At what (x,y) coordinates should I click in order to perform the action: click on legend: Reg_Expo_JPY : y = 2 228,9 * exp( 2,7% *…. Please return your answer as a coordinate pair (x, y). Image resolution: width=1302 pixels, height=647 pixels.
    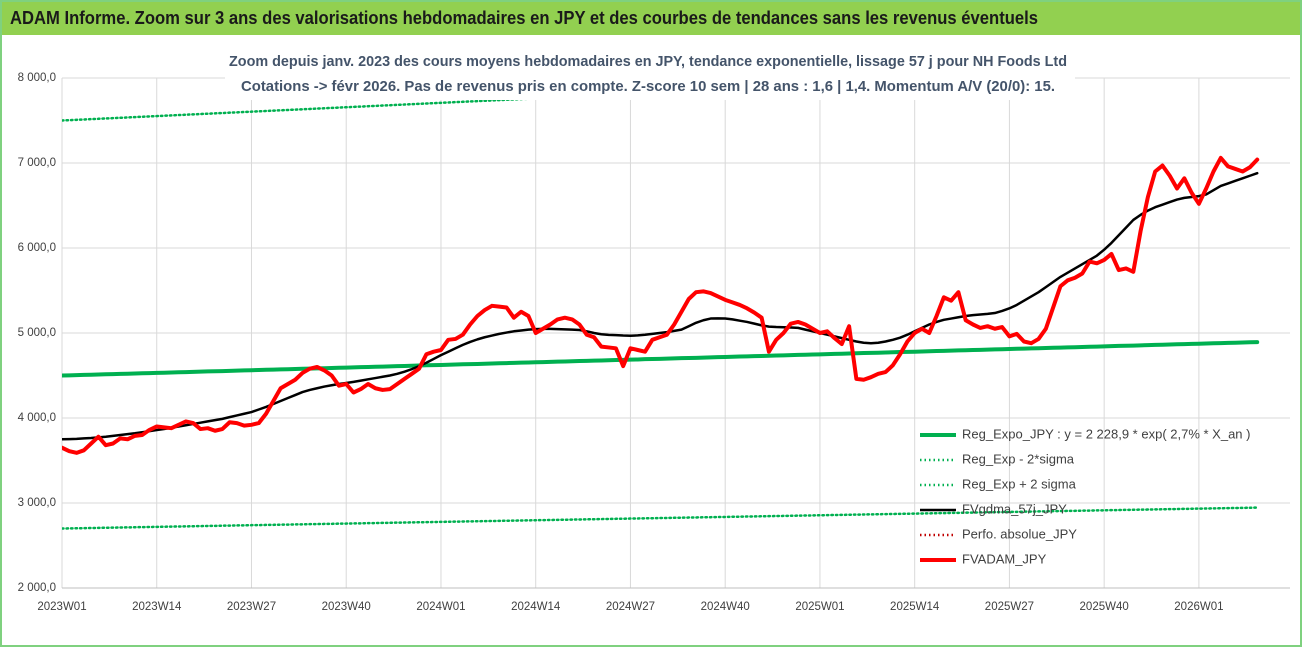
    Looking at the image, I should click on (1085, 496).